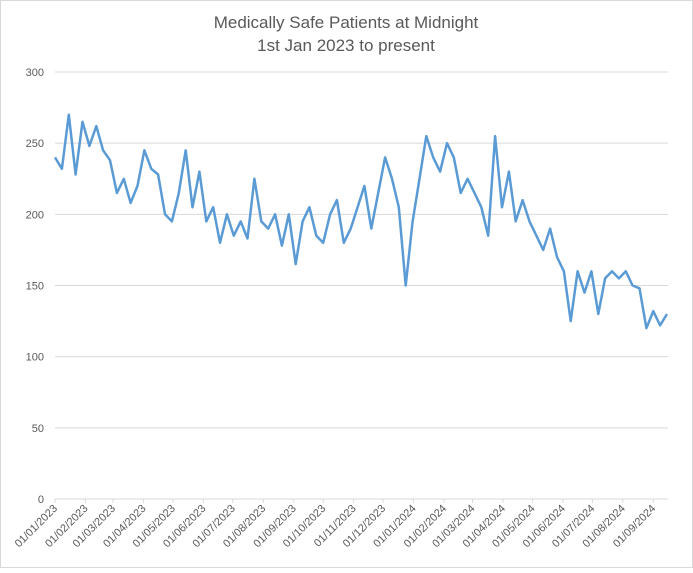  Describe the element at coordinates (346, 45) in the screenshot. I see `chart-subtitle: 1st Jan 2023 to present` at that location.